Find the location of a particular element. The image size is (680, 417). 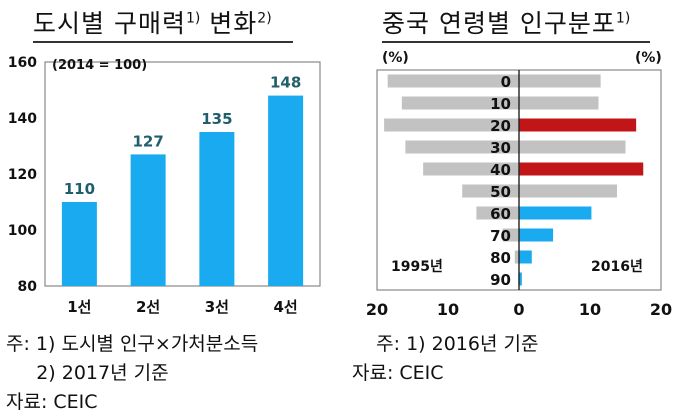

age-group-label: 0 is located at coordinates (506, 82).